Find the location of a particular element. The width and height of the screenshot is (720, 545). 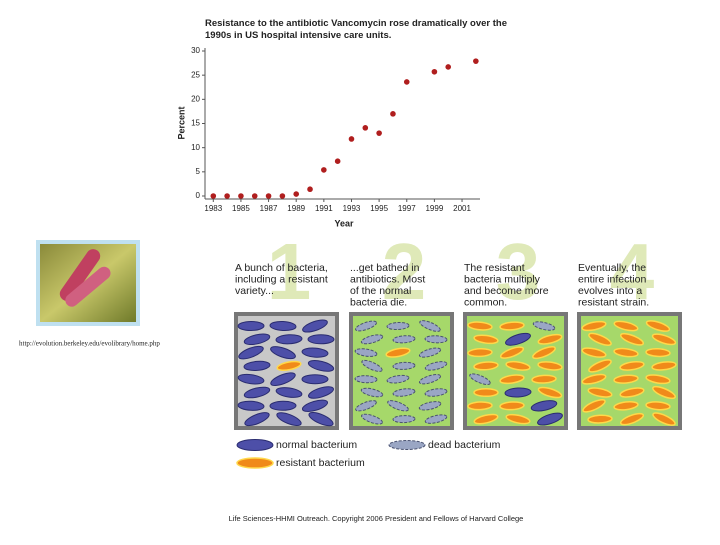

legend-resistant: resistant bacterium is located at coordinates (320, 463).